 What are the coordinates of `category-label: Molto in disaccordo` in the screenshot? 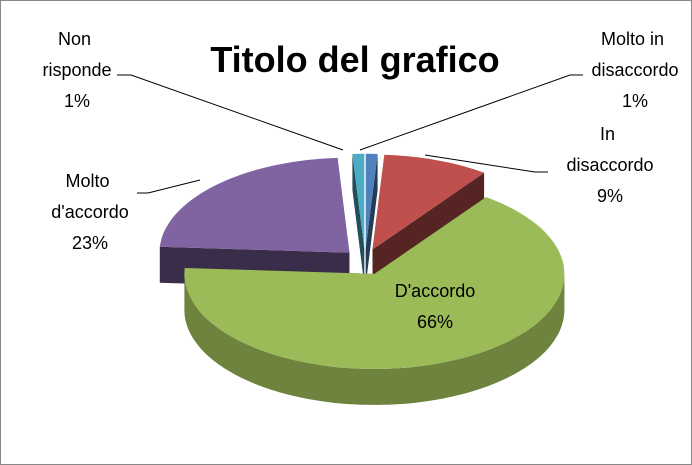 It's located at (634, 54).